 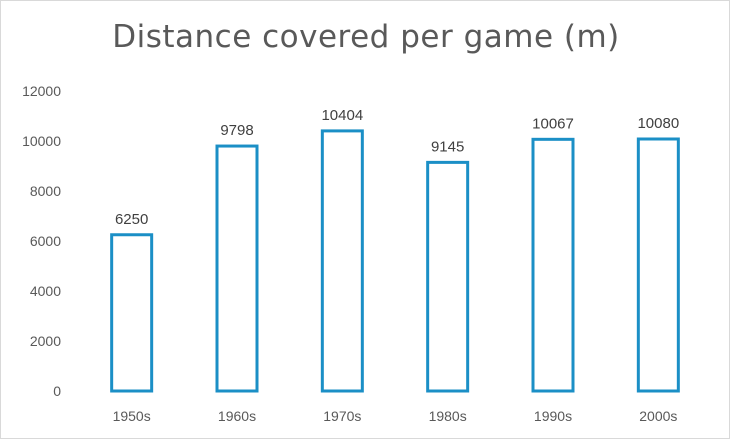 I want to click on data-label-1970s: 10404, so click(x=342, y=115).